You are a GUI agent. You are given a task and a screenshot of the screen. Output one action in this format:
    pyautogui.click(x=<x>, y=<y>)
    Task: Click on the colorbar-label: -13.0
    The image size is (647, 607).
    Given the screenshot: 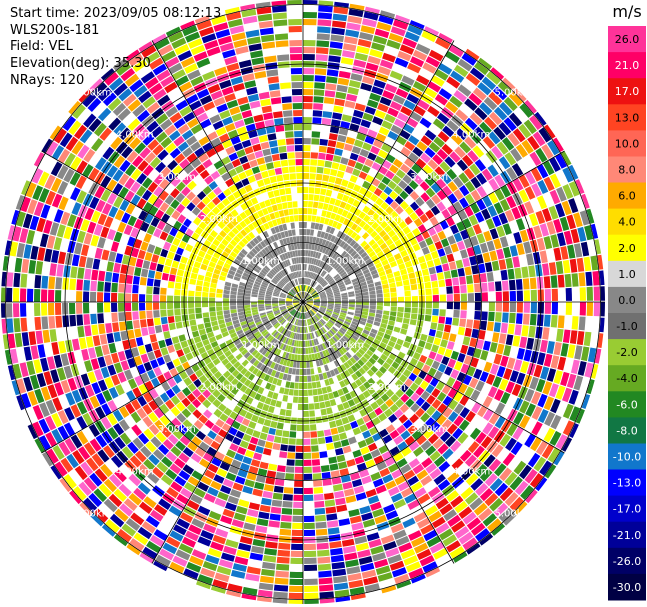 What is the action you would take?
    pyautogui.click(x=627, y=483)
    